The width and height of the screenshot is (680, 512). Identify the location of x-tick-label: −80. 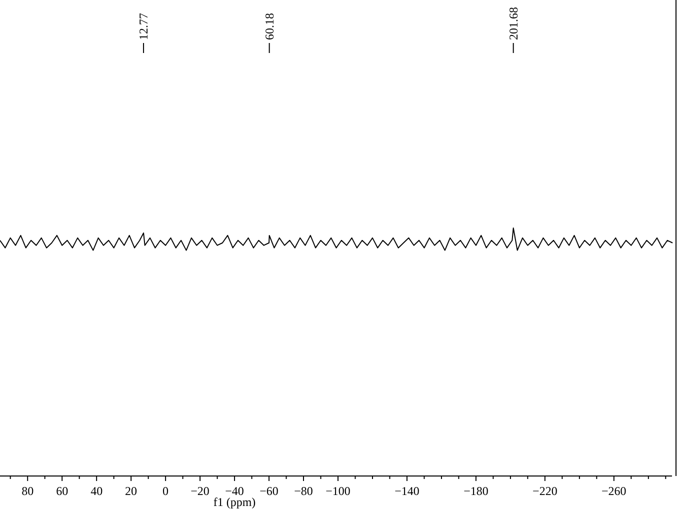
(303, 491).